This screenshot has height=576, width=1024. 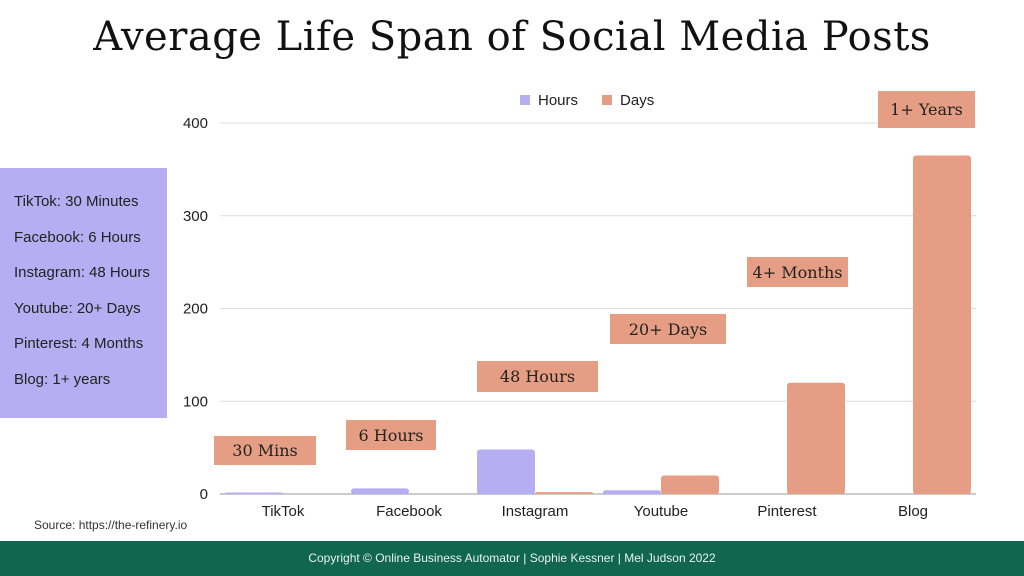 I want to click on legend-item-hours: Hours, so click(x=549, y=100).